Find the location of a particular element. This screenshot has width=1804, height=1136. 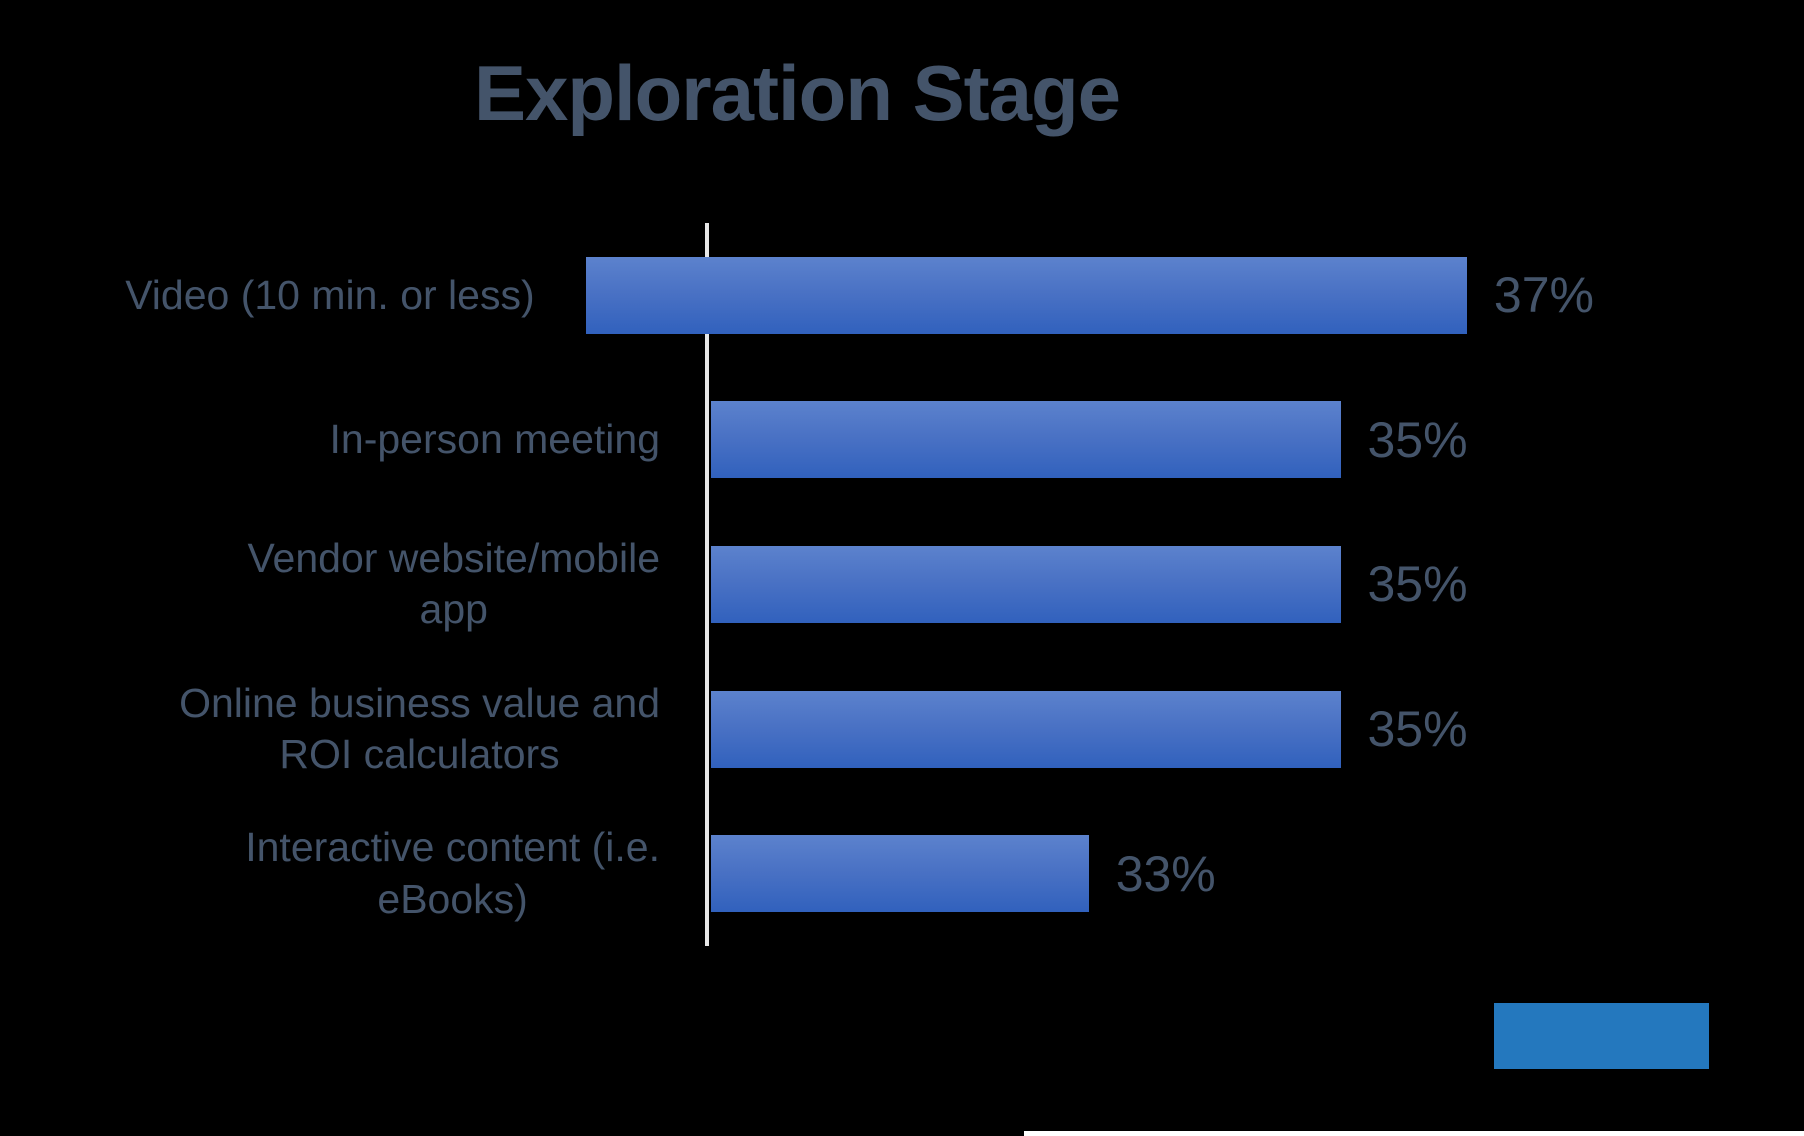

category-label: In-person meeting is located at coordinates (494, 439).